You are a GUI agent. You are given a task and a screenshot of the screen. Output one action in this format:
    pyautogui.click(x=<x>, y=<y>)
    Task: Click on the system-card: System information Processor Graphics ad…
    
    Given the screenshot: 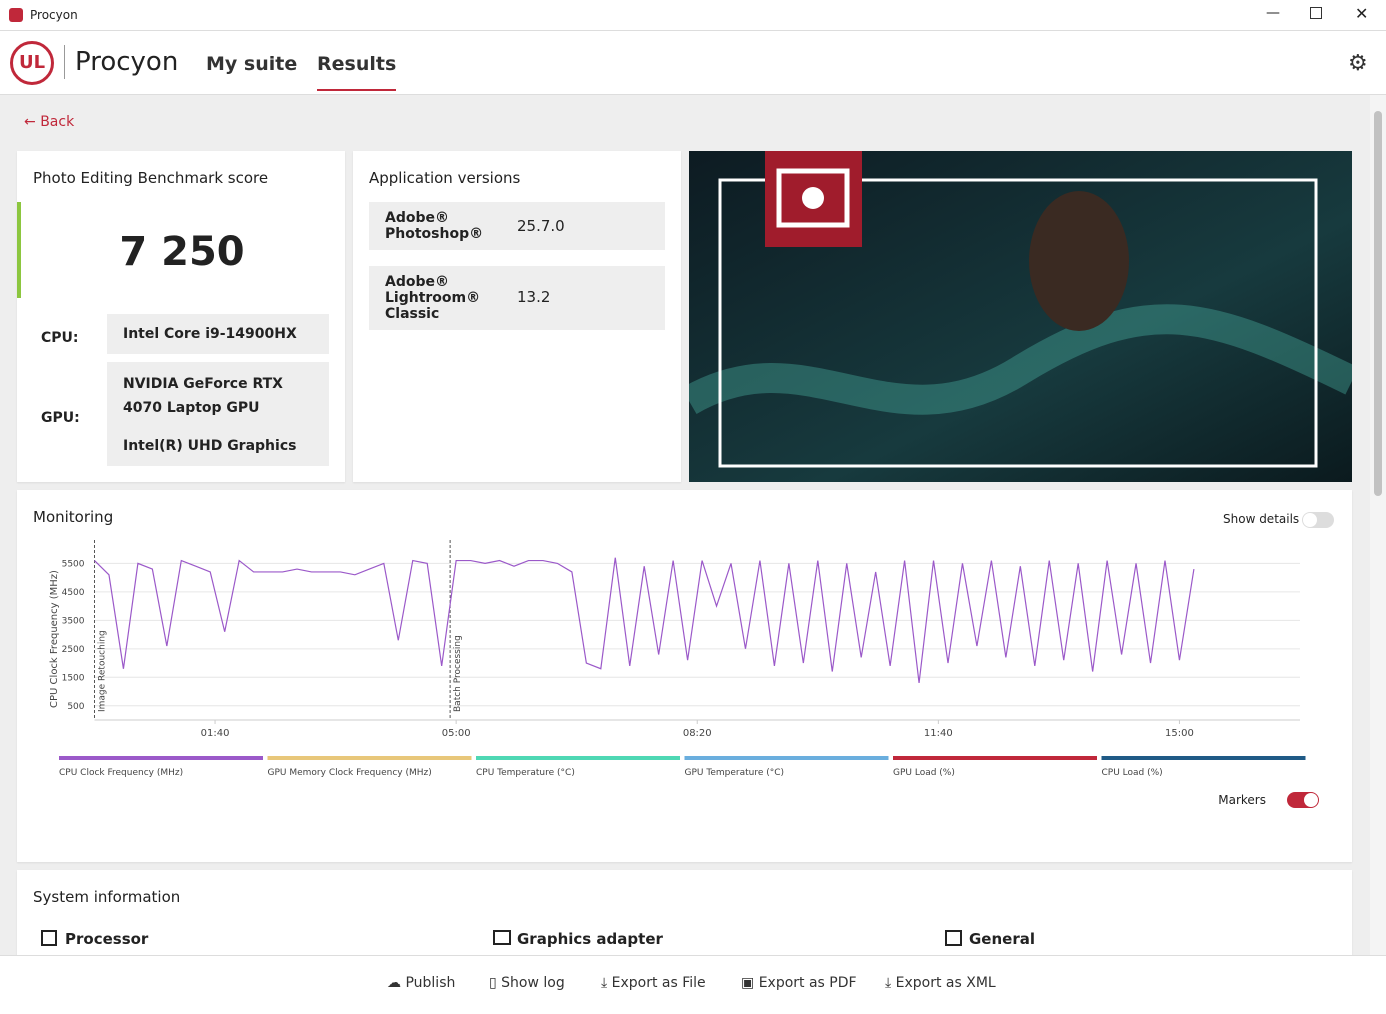 What is the action you would take?
    pyautogui.click(x=684, y=920)
    